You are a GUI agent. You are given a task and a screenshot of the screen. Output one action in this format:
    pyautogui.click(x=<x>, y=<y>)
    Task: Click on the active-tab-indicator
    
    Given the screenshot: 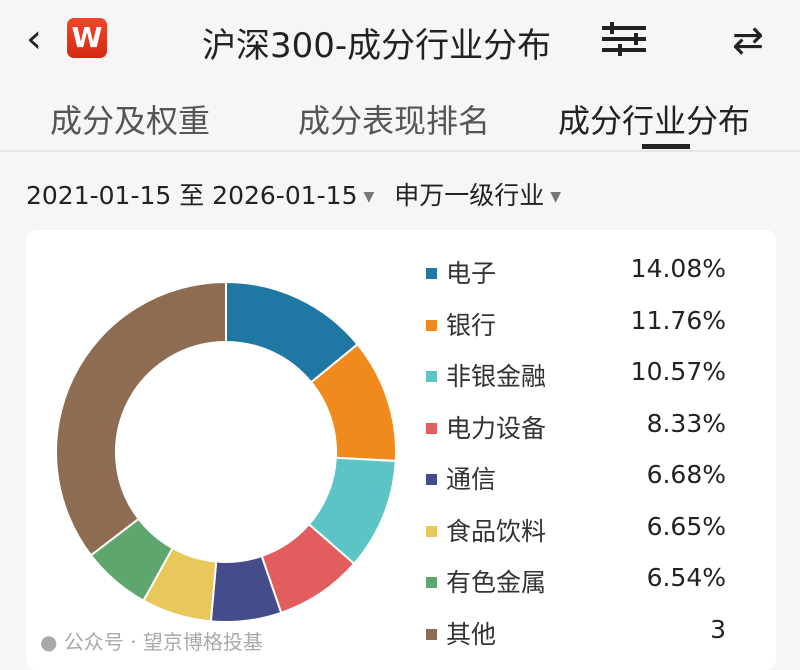 What is the action you would take?
    pyautogui.click(x=666, y=146)
    